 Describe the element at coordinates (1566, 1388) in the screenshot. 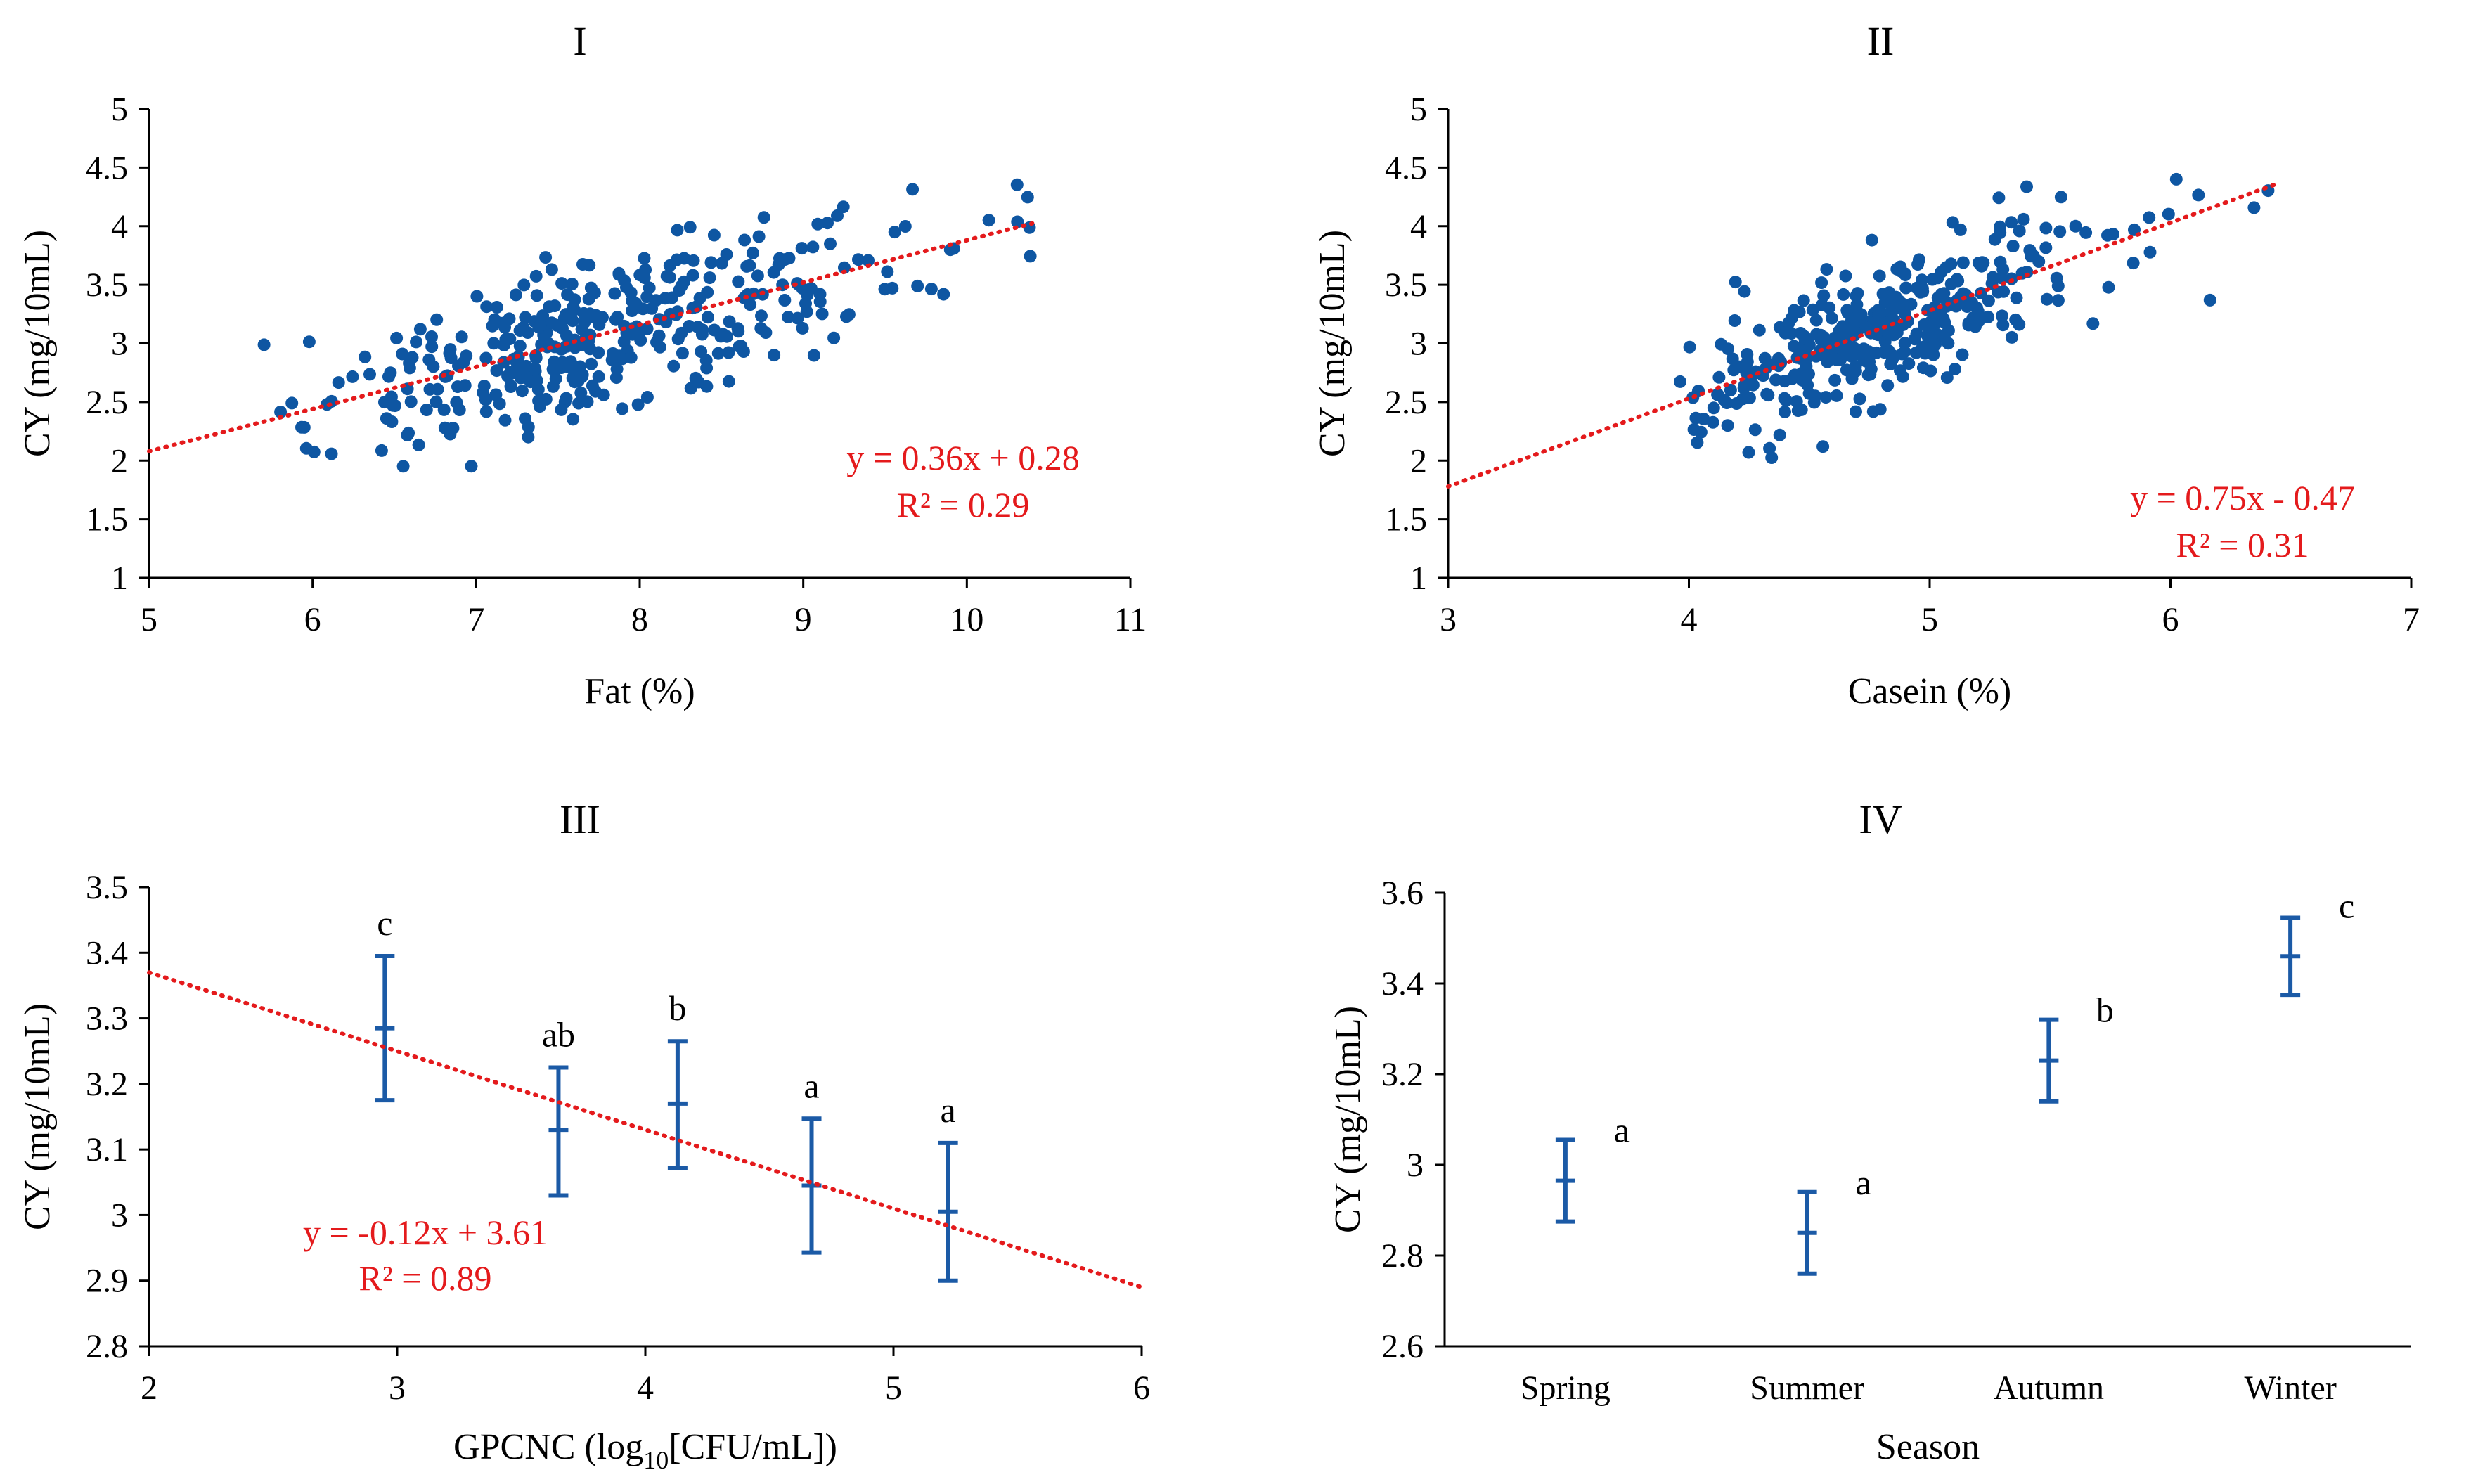

I see `x-category-label: Spring` at that location.